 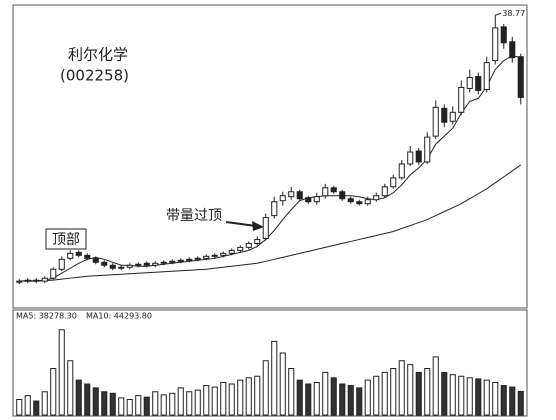 What do you see at coordinates (46, 316) in the screenshot?
I see `volume-ma-label: MA5: 38278.30` at bounding box center [46, 316].